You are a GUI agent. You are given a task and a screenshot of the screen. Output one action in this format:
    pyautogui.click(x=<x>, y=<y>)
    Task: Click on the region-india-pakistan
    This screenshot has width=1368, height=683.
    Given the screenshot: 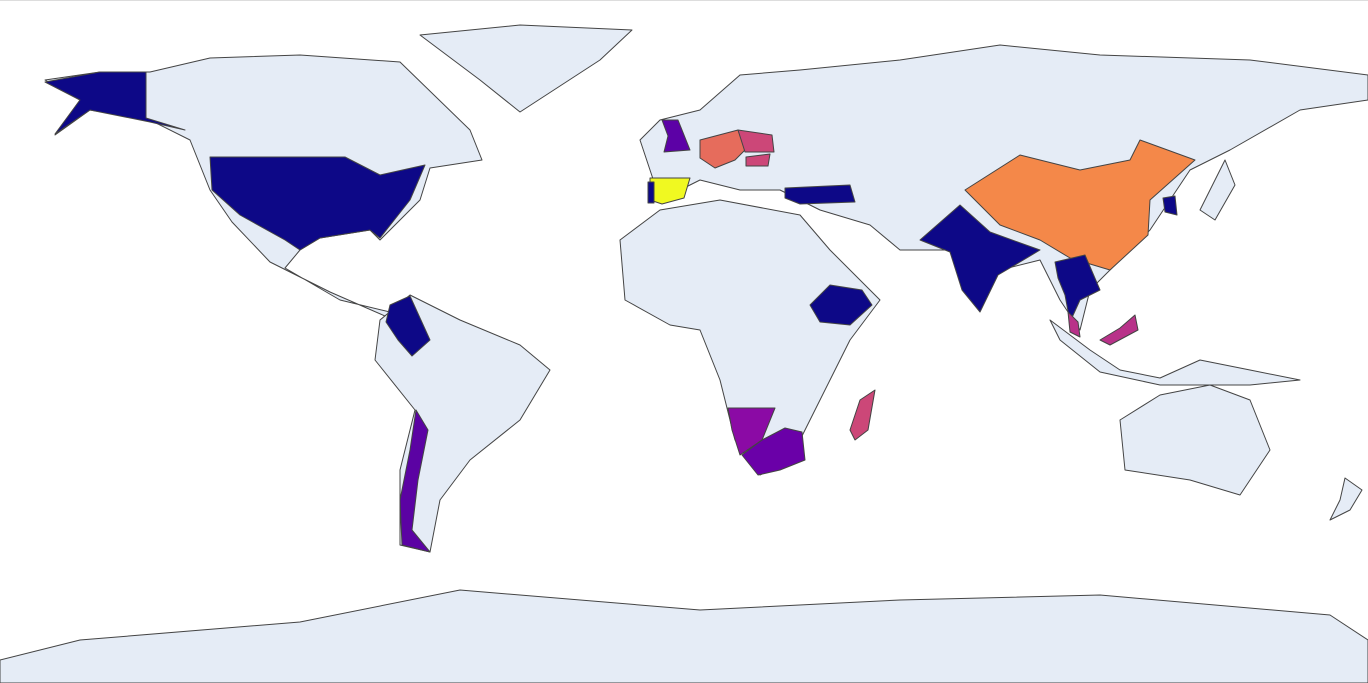 What is the action you would take?
    pyautogui.click(x=980, y=258)
    